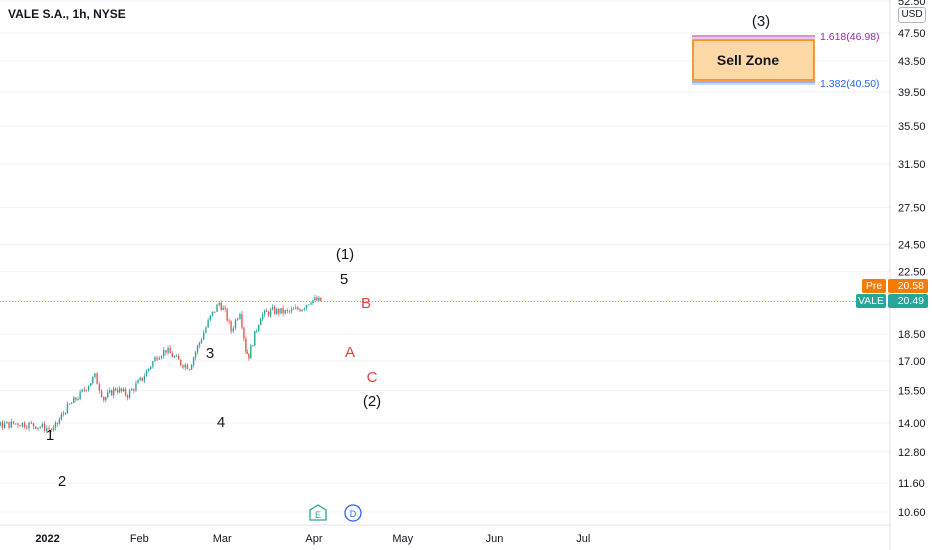  What do you see at coordinates (295, 539) in the screenshot?
I see `time-axis: Dec2022FebMarAprMayJunJul` at bounding box center [295, 539].